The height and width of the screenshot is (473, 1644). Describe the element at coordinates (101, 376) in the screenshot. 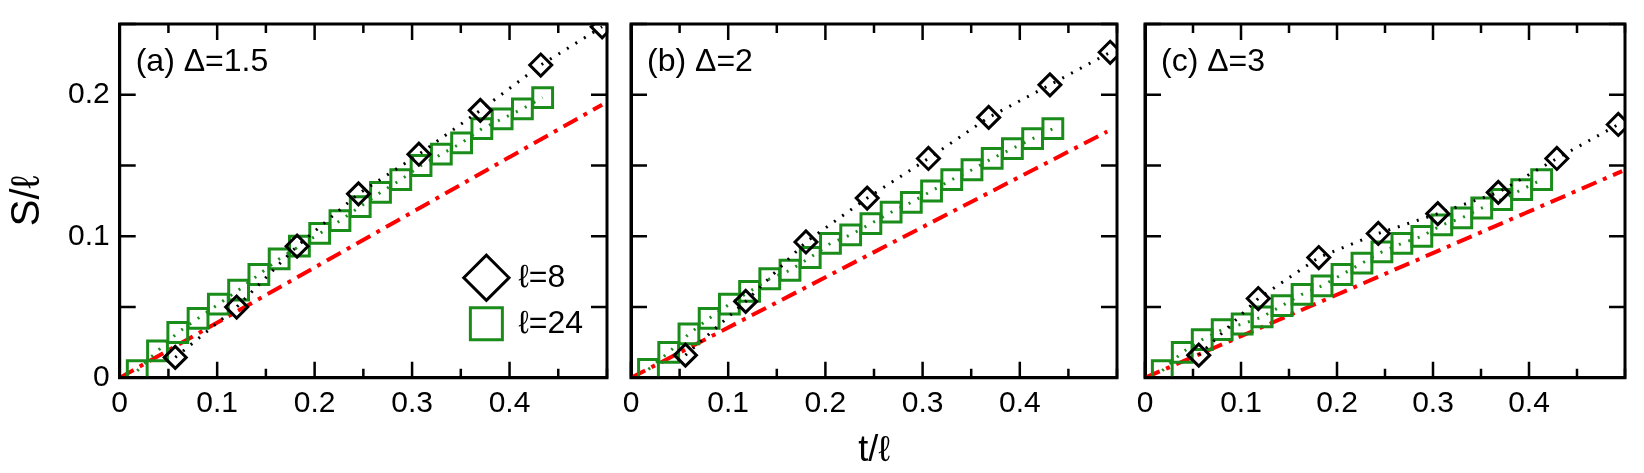

I see `y-tick-label: 0` at that location.